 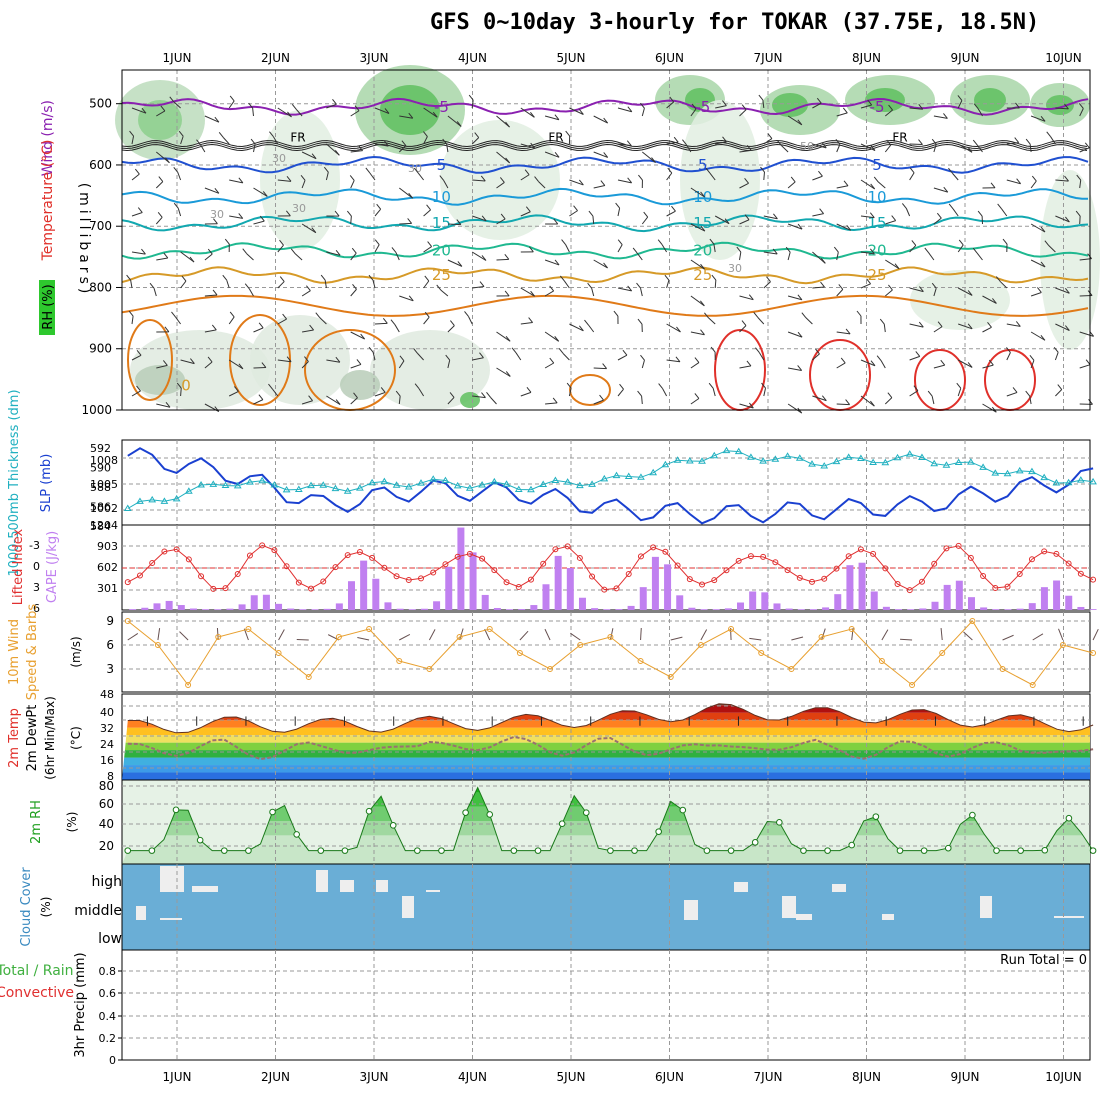 What do you see at coordinates (605, 250) in the screenshot?
I see `isotherm-line` at bounding box center [605, 250].